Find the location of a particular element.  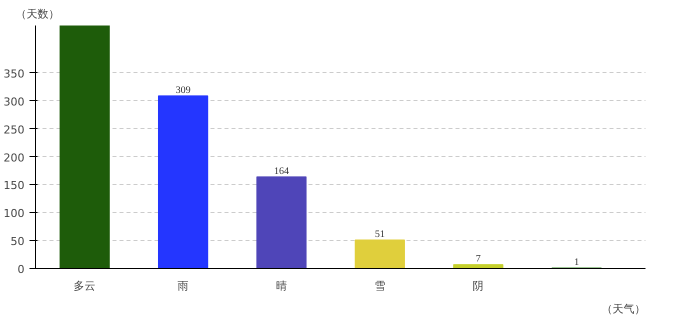

x-tick-label: 多云 is located at coordinates (85, 286).